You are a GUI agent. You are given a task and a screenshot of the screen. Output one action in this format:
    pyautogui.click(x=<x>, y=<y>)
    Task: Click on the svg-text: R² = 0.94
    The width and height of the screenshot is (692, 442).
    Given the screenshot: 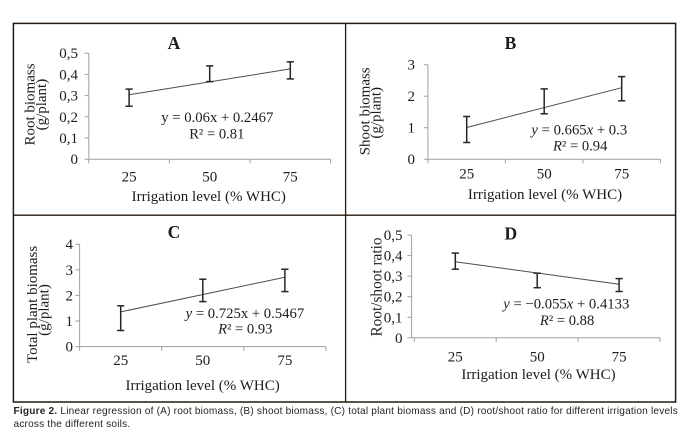 What is the action you would take?
    pyautogui.click(x=580, y=146)
    